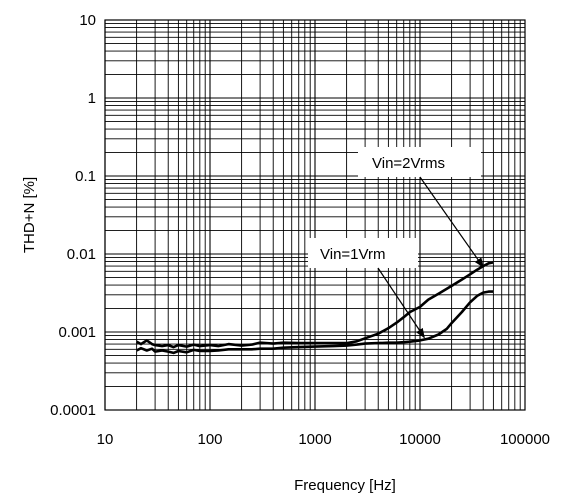  I want to click on y-axis-label: THD+N [%], so click(29, 215).